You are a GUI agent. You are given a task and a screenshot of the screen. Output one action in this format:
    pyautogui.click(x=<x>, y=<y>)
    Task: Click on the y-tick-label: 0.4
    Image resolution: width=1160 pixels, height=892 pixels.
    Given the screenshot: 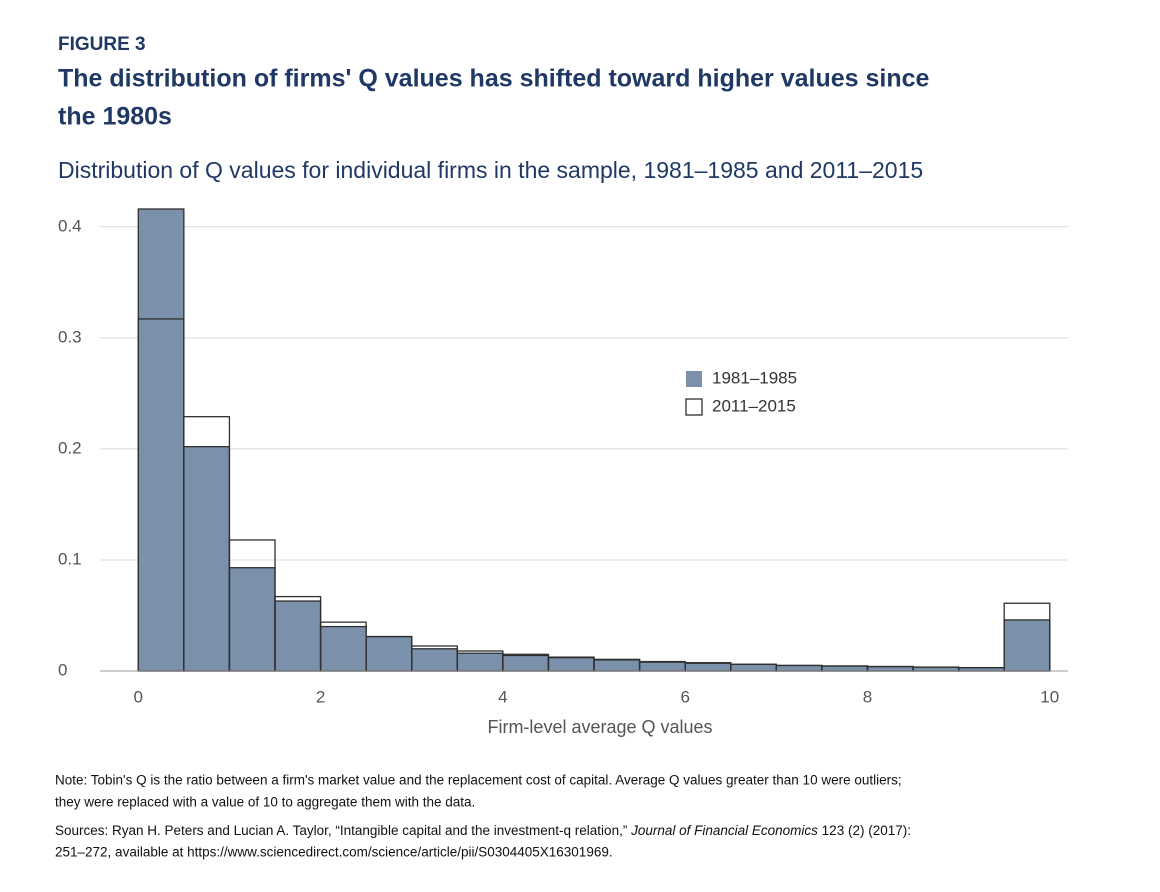 What is the action you would take?
    pyautogui.click(x=70, y=225)
    